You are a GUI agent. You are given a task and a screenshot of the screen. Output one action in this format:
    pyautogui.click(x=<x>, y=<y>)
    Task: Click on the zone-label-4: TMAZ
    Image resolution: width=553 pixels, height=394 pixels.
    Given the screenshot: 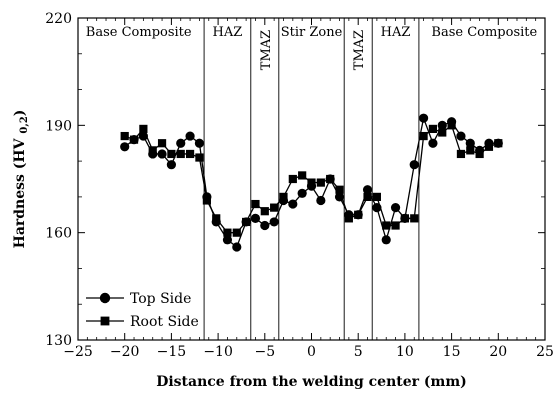 What is the action you would take?
    pyautogui.click(x=359, y=50)
    